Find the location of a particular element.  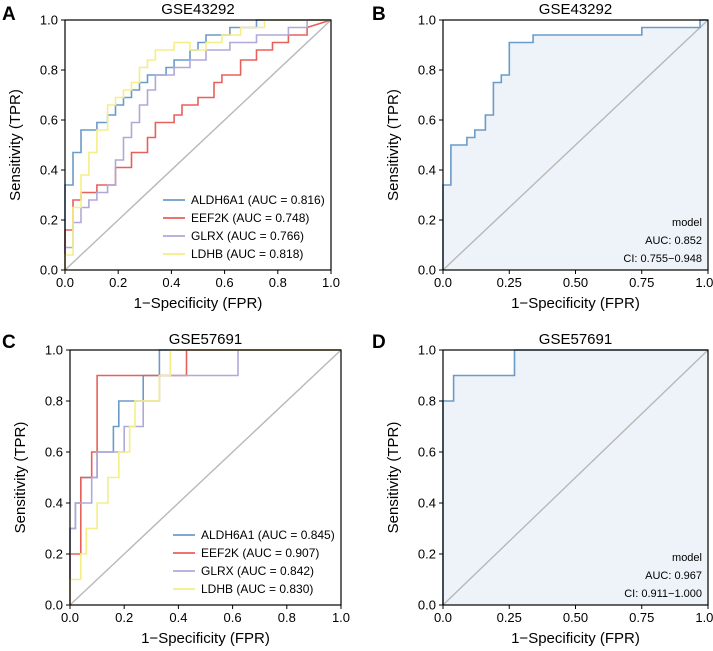

roc-line-glrx is located at coordinates (197, 144).